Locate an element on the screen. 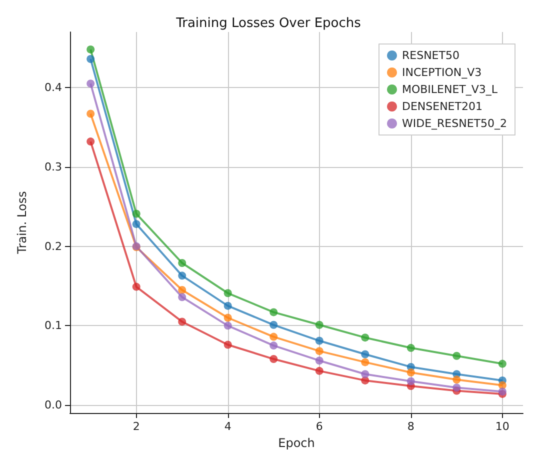 The image size is (537, 462). legend-label: MOBILENET_V3_L is located at coordinates (450, 89).